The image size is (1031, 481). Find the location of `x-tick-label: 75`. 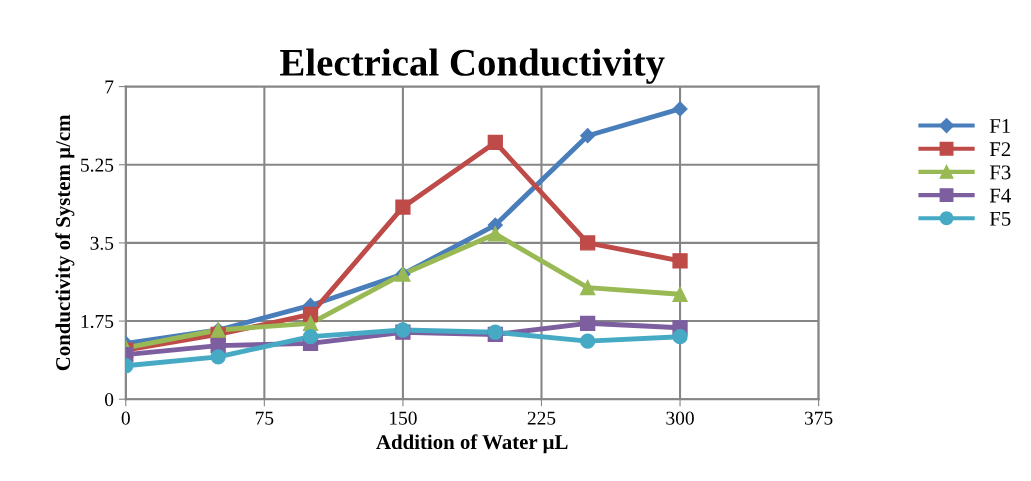

x-tick-label: 75 is located at coordinates (264, 418).